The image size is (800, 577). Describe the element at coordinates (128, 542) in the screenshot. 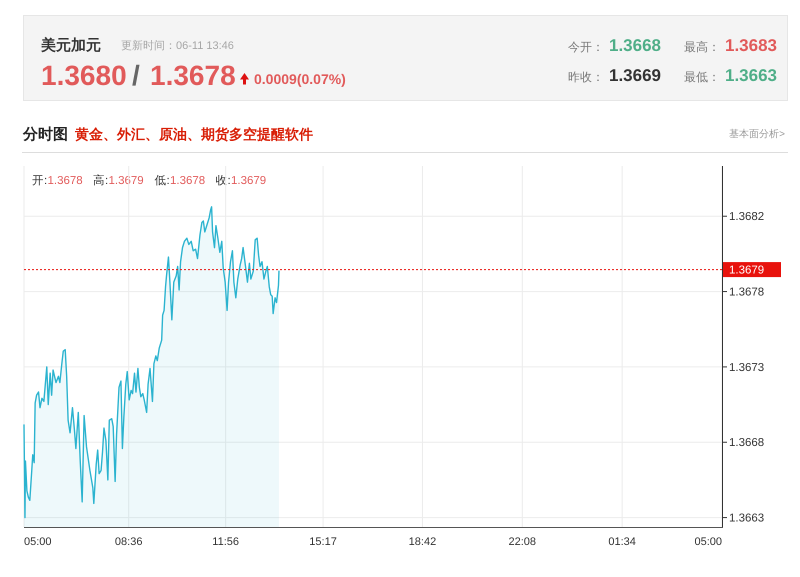

I see `x-tick-label: 08:36` at that location.